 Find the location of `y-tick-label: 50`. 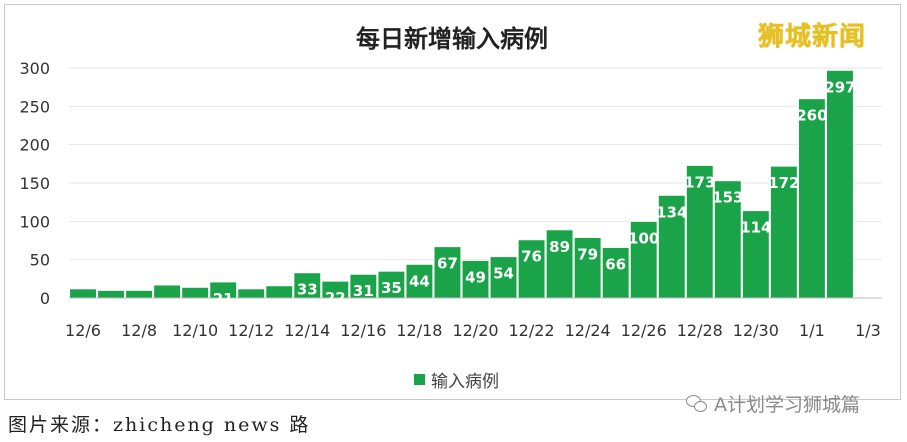

y-tick-label: 50 is located at coordinates (40, 260).